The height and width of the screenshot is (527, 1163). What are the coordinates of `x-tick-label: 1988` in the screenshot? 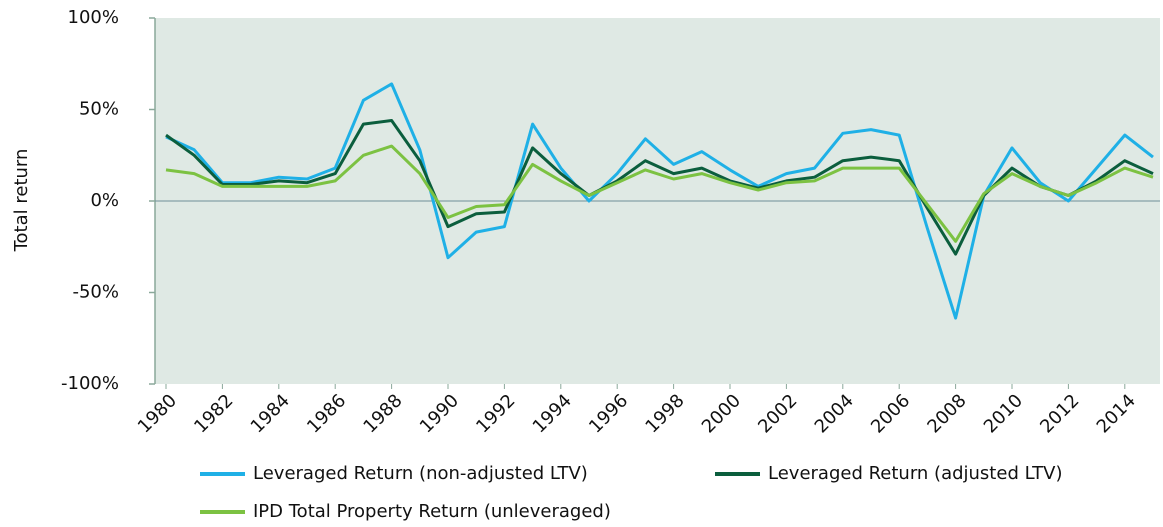 It's located at (382, 413).